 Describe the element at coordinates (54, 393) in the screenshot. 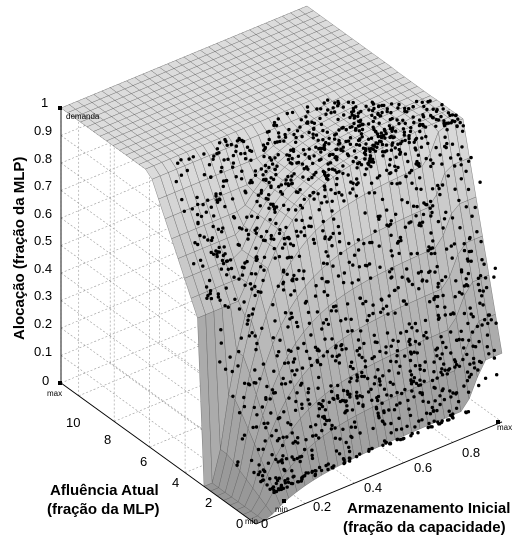

I see `marker-max-z: max` at that location.